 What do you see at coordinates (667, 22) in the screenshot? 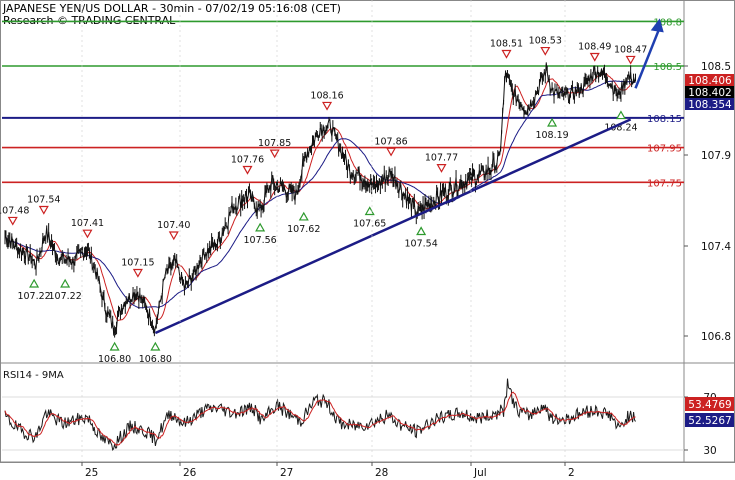
I see `level-label: 108.8` at bounding box center [667, 22].